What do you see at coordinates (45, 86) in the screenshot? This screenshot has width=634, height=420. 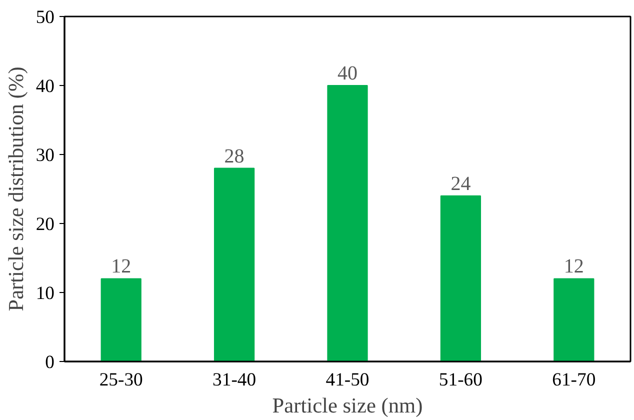 I see `y-tick-label: 40` at bounding box center [45, 86].